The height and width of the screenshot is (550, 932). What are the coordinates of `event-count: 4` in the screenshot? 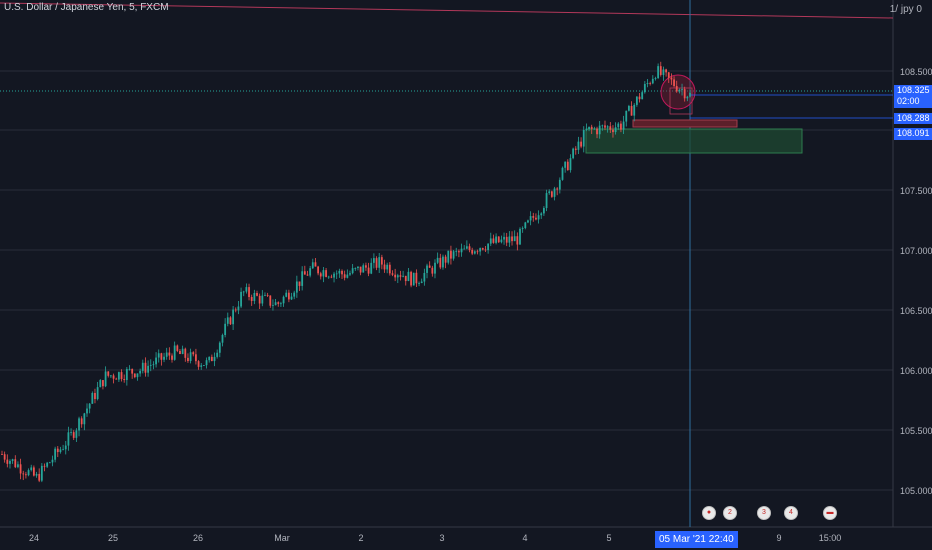 It's located at (791, 512).